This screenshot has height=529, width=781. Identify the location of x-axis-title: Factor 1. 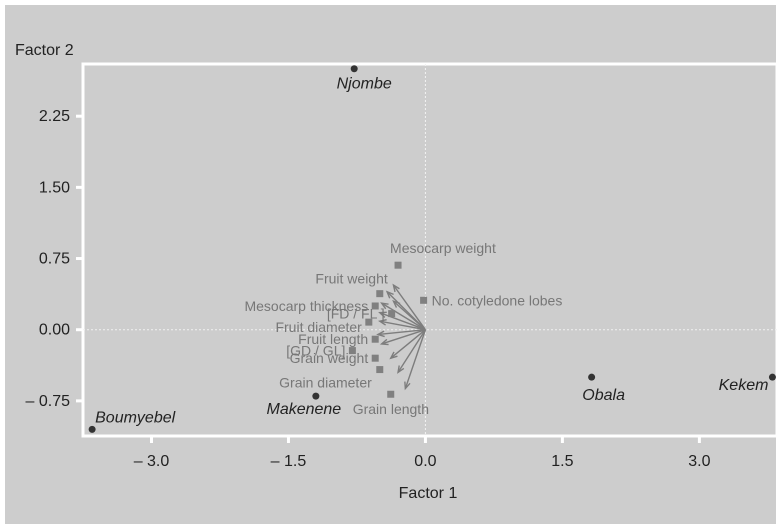
(428, 493).